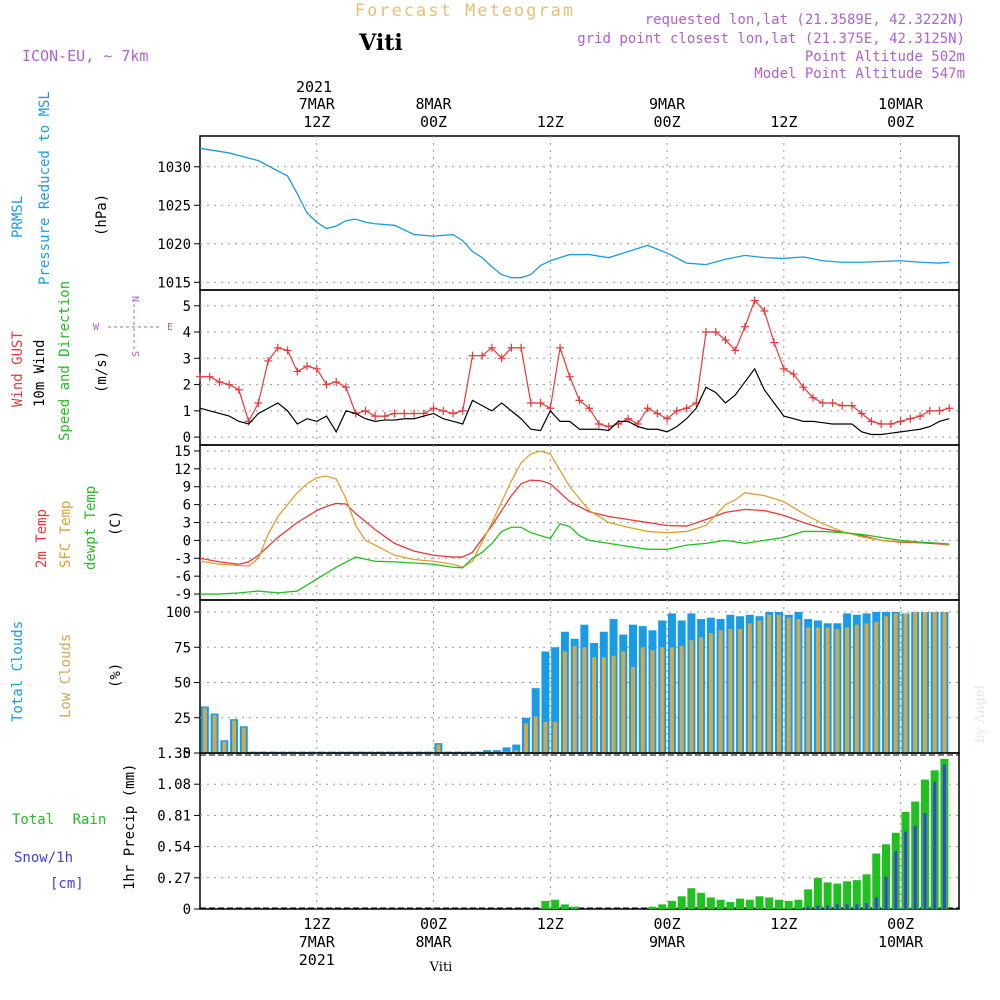 This screenshot has width=1000, height=1000. Describe the element at coordinates (441, 967) in the screenshot. I see `footer-location: Viti` at that location.